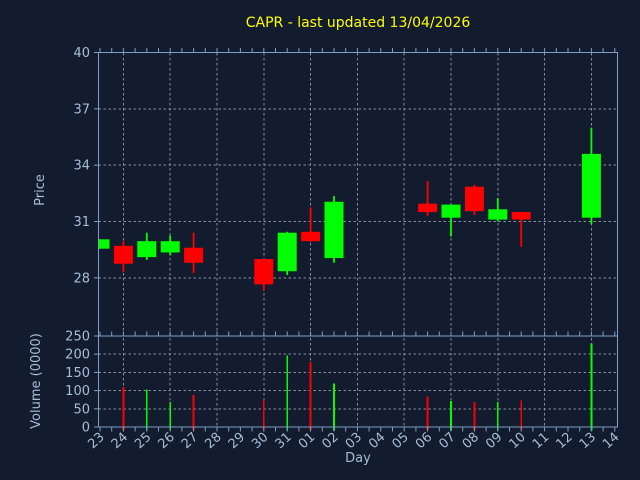 The image size is (640, 480). What do you see at coordinates (284, 441) in the screenshot?
I see `x-tick-label-31: 31` at bounding box center [284, 441].